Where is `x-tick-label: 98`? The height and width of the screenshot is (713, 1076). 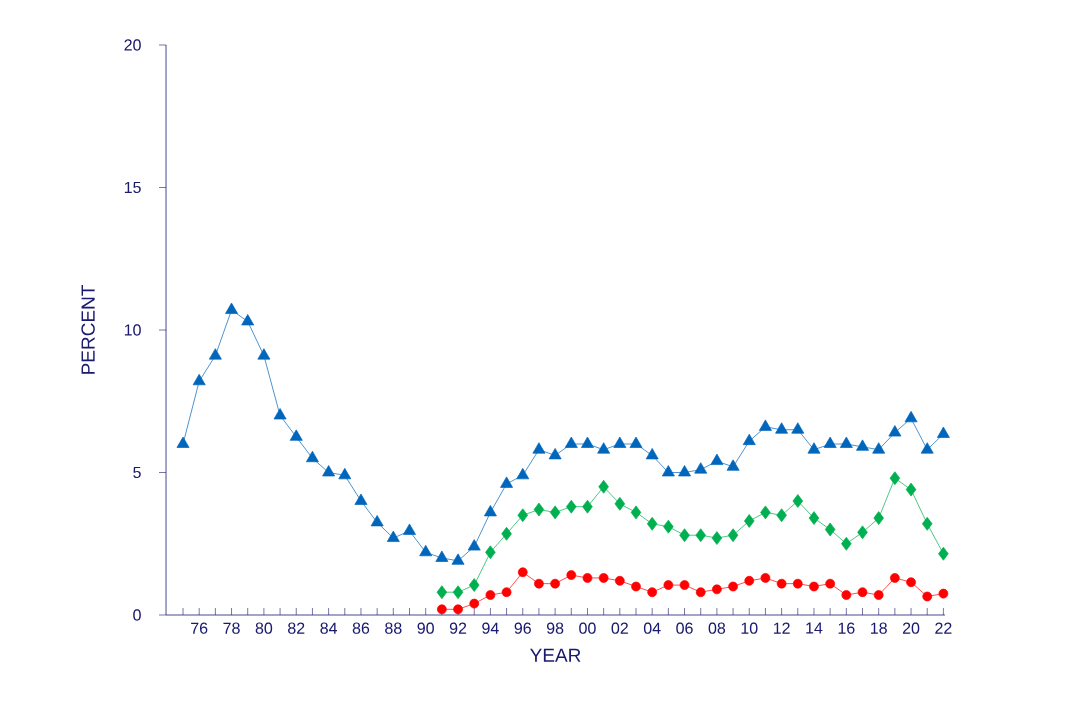 x-tick-label: 98 is located at coordinates (555, 628).